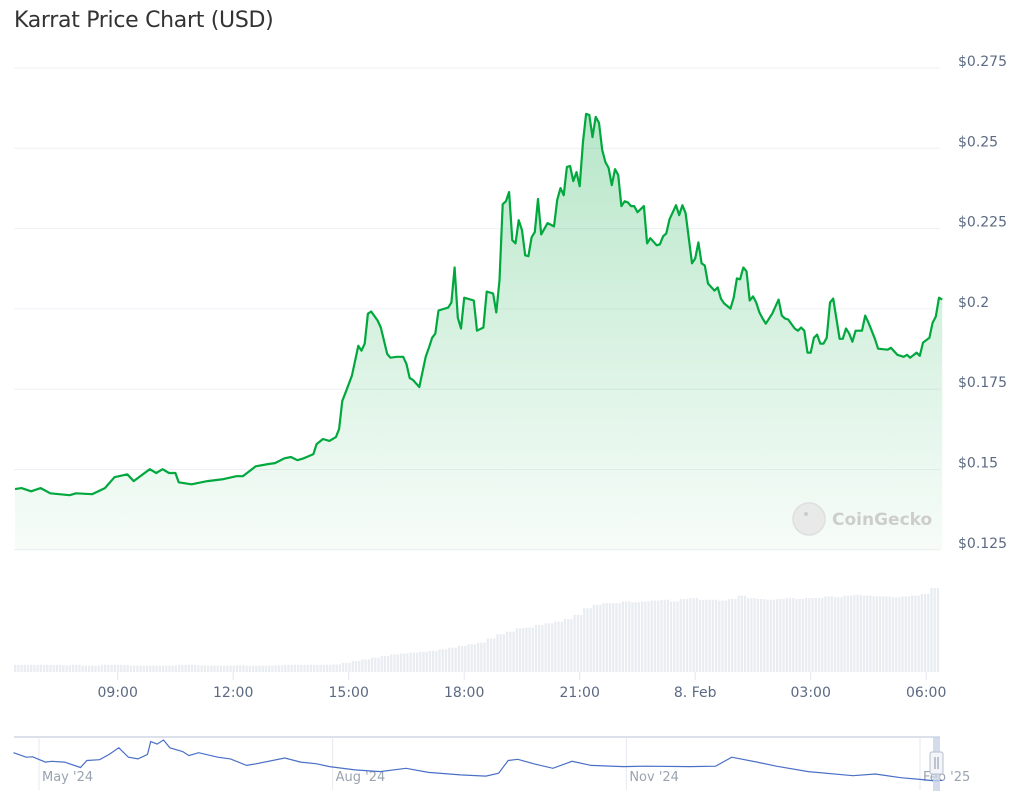 The height and width of the screenshot is (808, 1024). I want to click on y-tick-label: $0.225, so click(982, 223).